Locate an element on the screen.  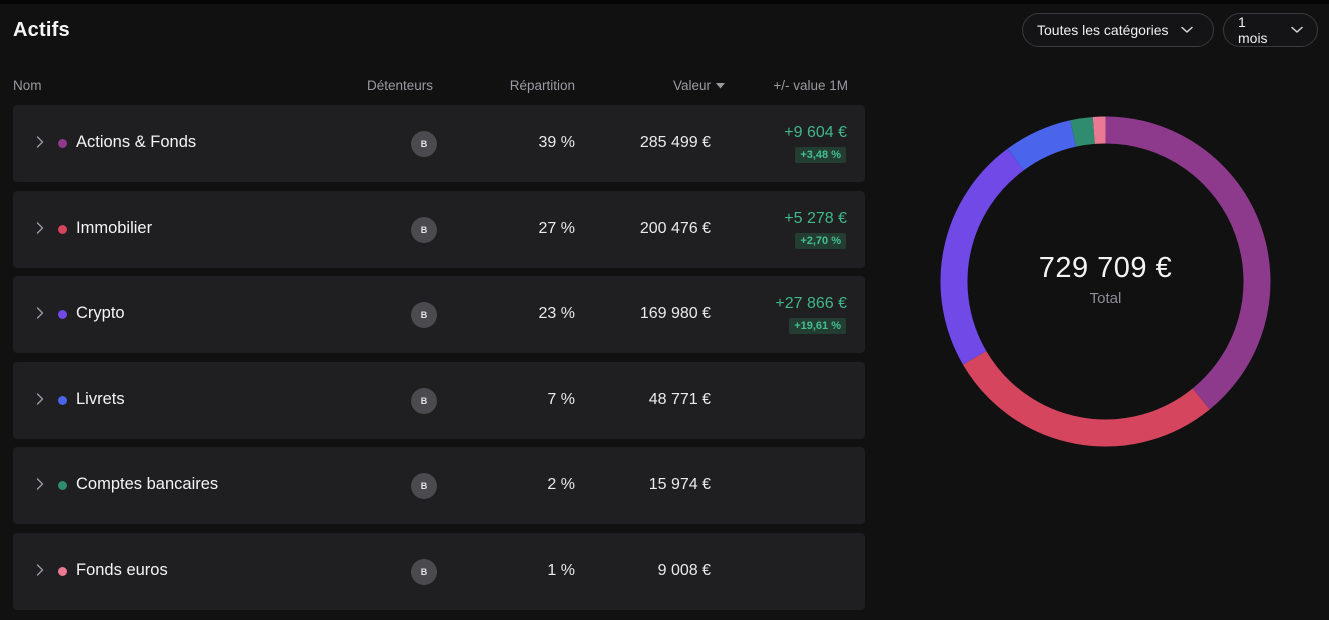
asset-row: Comptes bancaires B 2 % 15 974 € is located at coordinates (439, 485).